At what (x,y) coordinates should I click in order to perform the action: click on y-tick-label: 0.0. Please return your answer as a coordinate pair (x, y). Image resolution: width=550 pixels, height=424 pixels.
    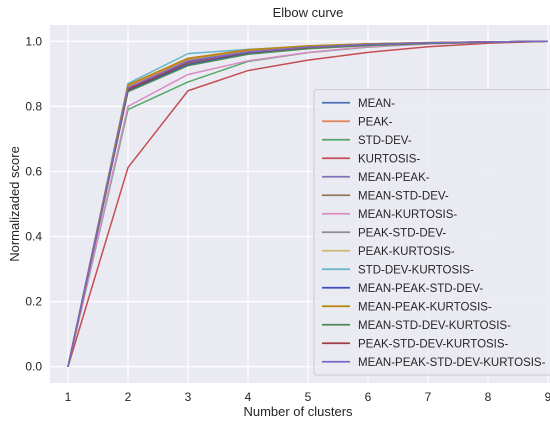
    Looking at the image, I should click on (33, 367).